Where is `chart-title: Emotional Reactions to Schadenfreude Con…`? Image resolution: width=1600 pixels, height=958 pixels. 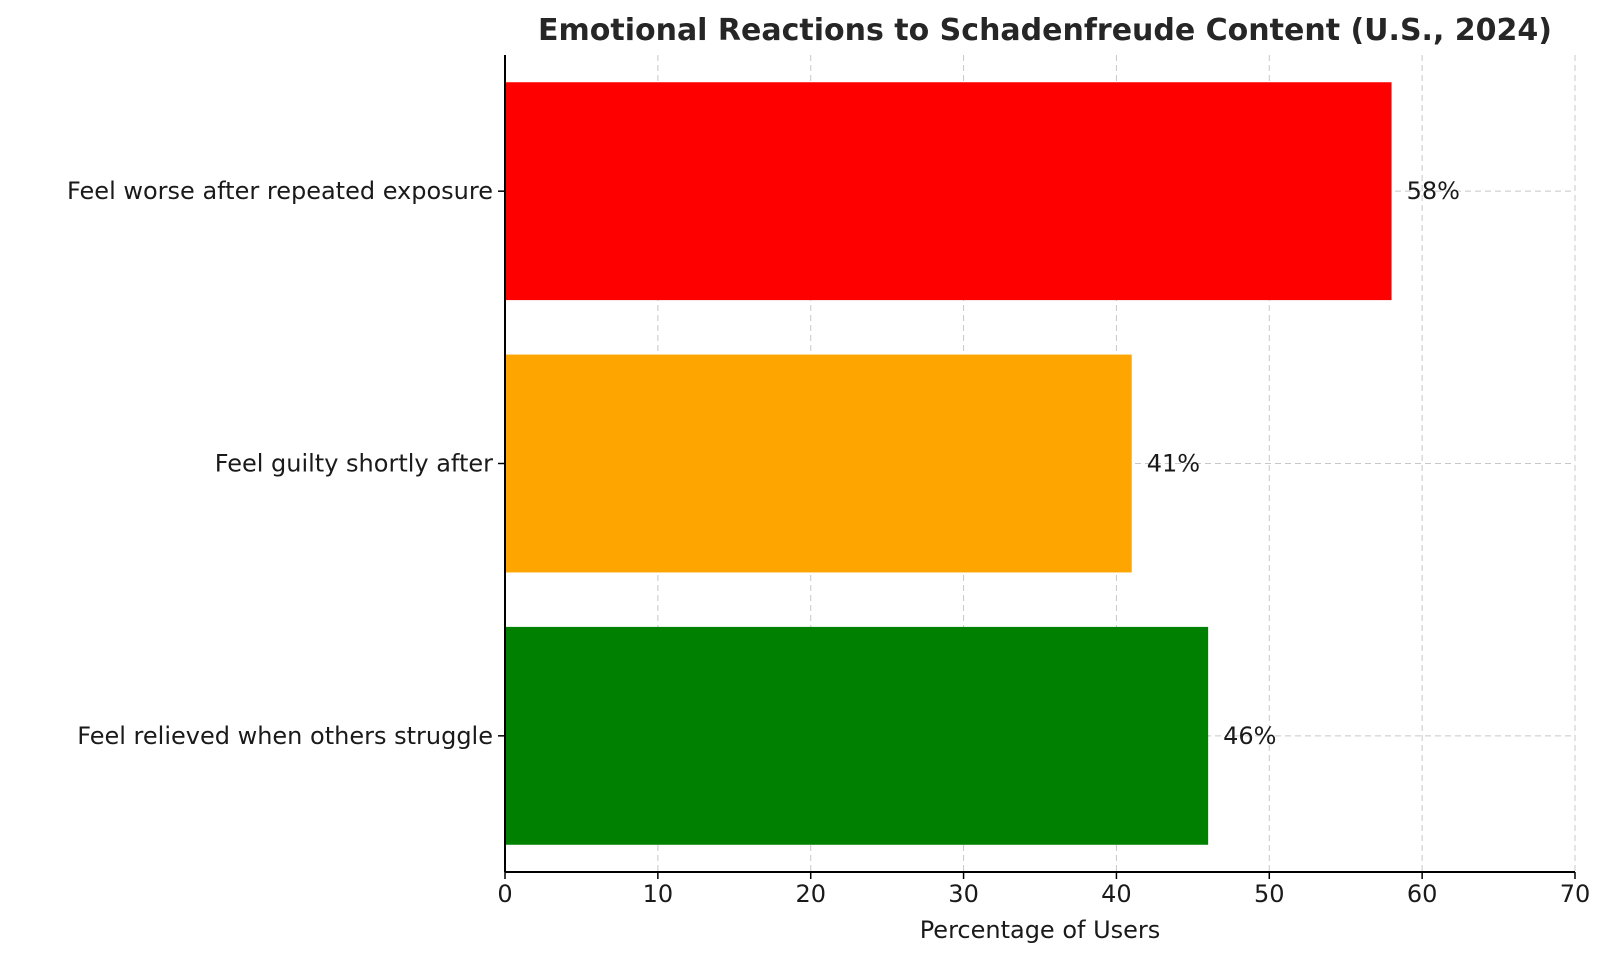 chart-title: Emotional Reactions to Schadenfreude Con… is located at coordinates (1045, 30).